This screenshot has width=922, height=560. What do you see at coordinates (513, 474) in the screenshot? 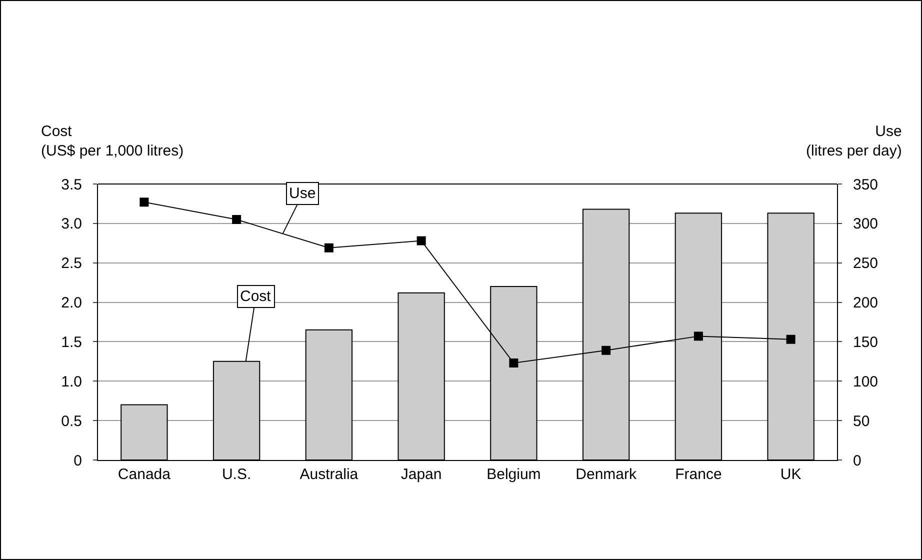
I see `x-tick-label: Belgium` at bounding box center [513, 474].